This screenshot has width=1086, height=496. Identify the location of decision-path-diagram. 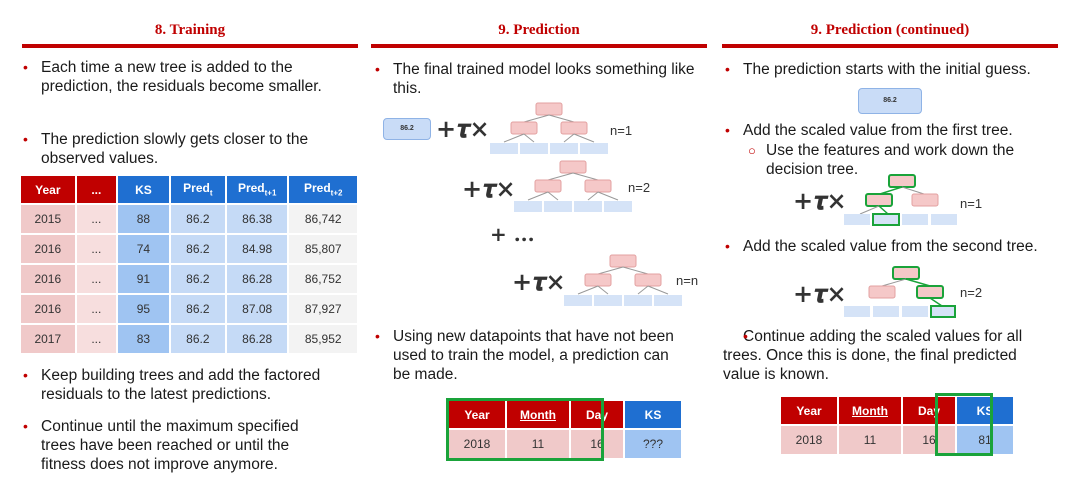
(900, 246).